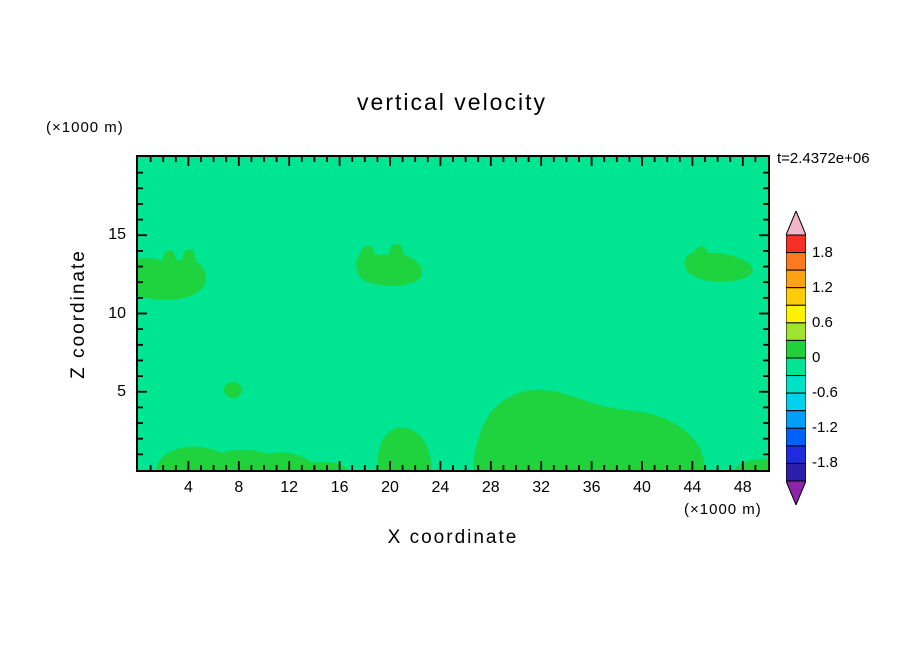 The height and width of the screenshot is (654, 904). Describe the element at coordinates (541, 487) in the screenshot. I see `x-tick-label: 32` at that location.